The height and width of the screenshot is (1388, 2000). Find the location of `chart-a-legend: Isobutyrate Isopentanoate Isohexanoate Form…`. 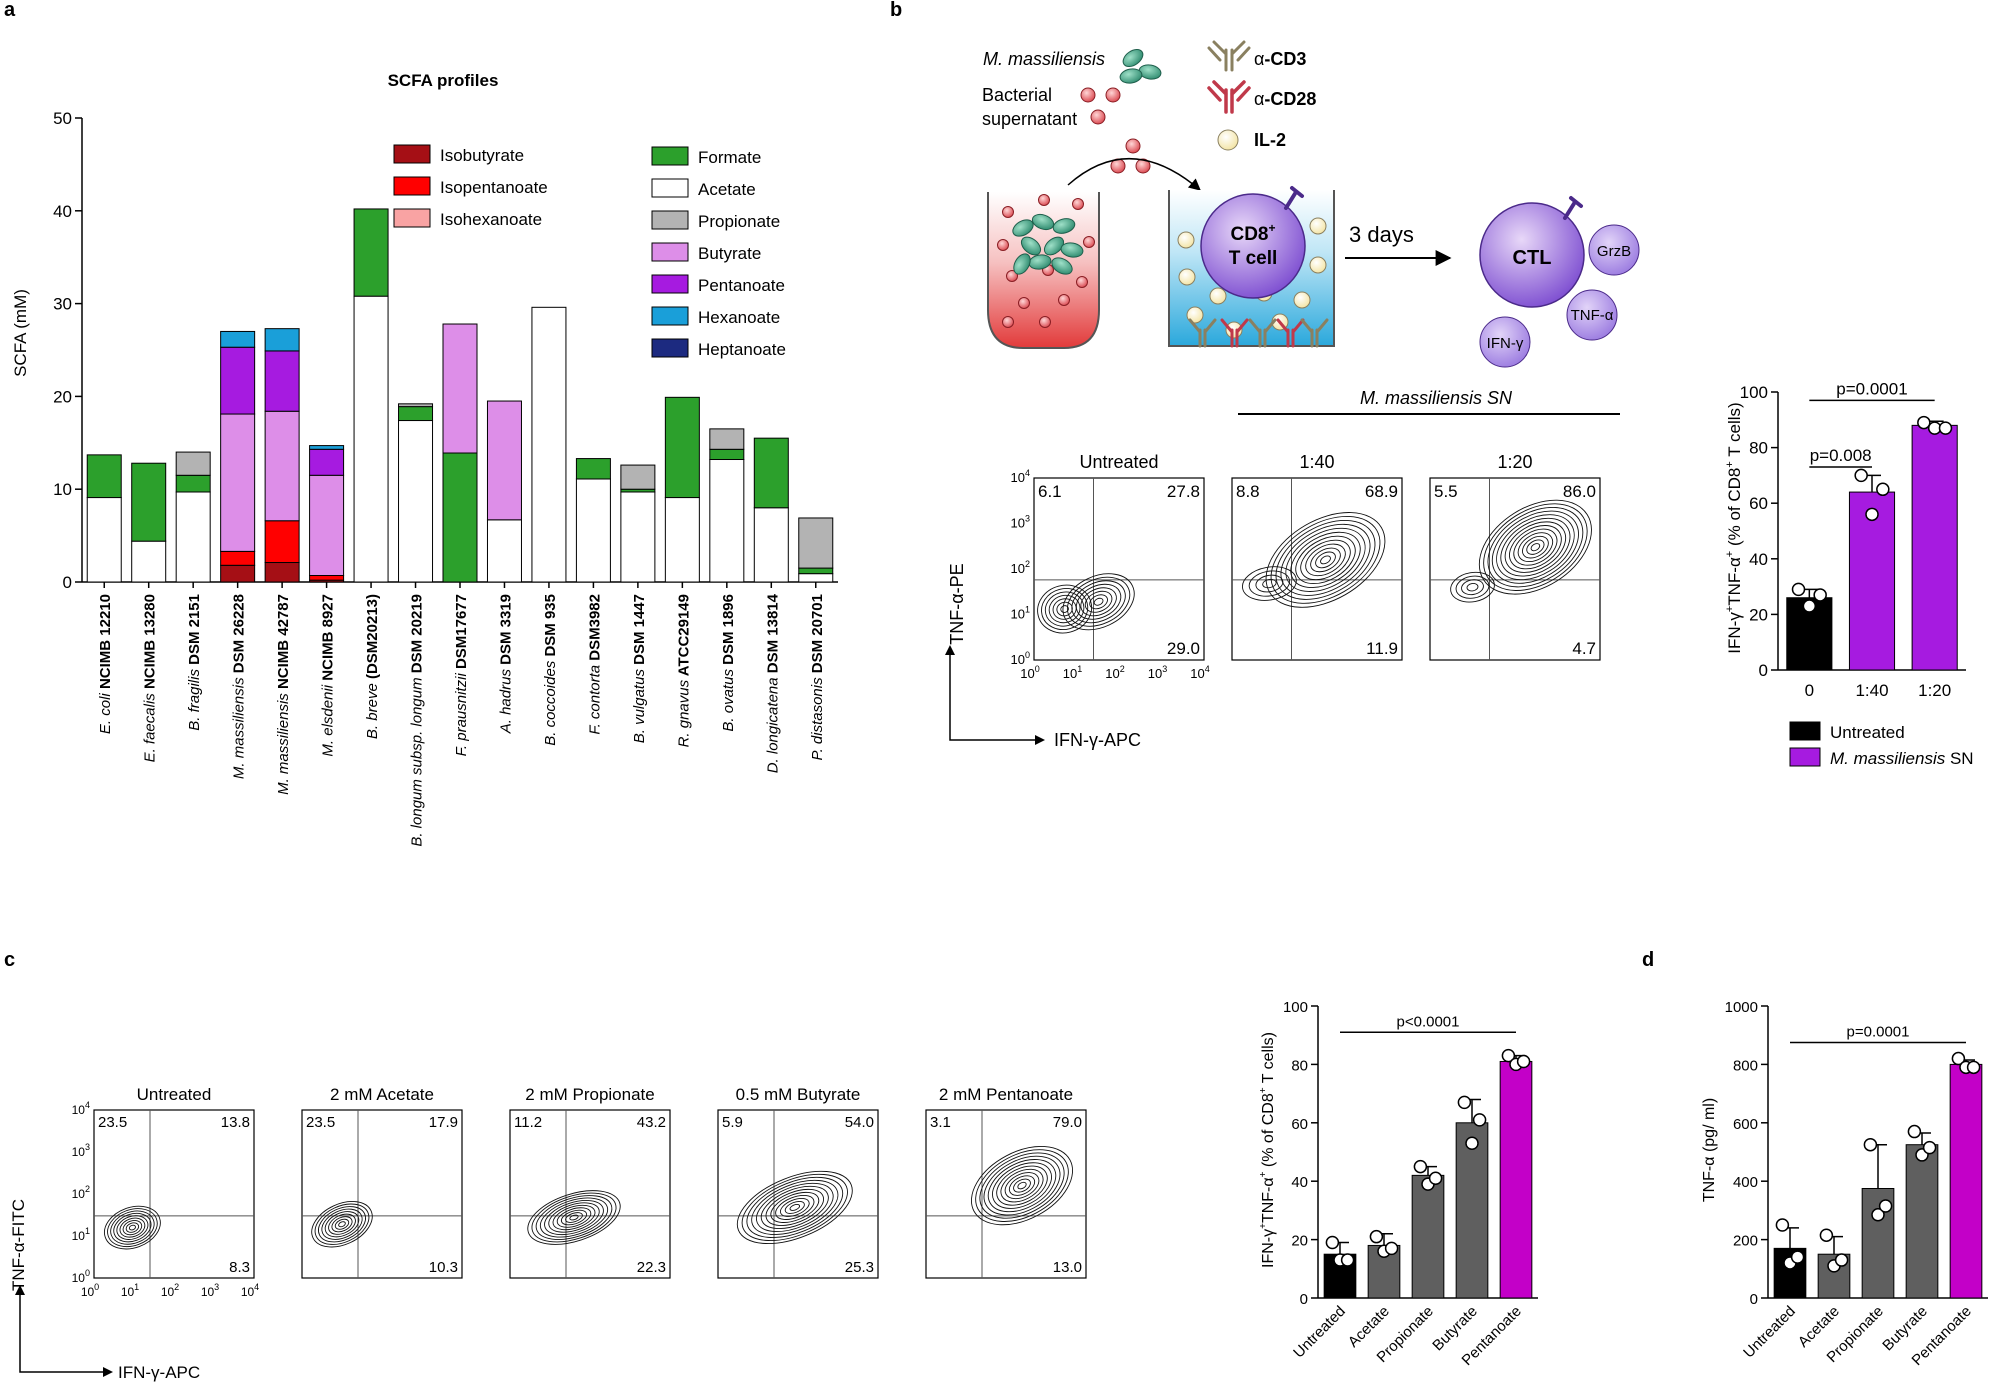

chart-a-legend: Isobutyrate Isopentanoate Isohexanoate Form… is located at coordinates (589, 251).